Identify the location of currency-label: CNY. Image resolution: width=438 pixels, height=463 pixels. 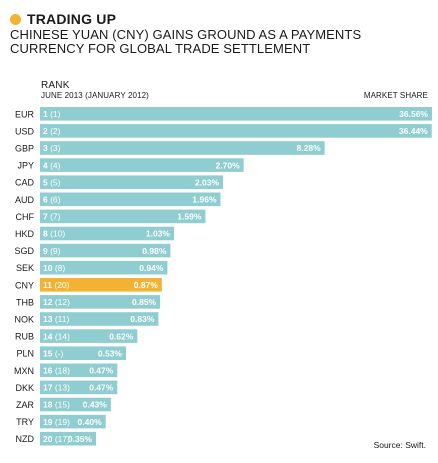
(24, 285).